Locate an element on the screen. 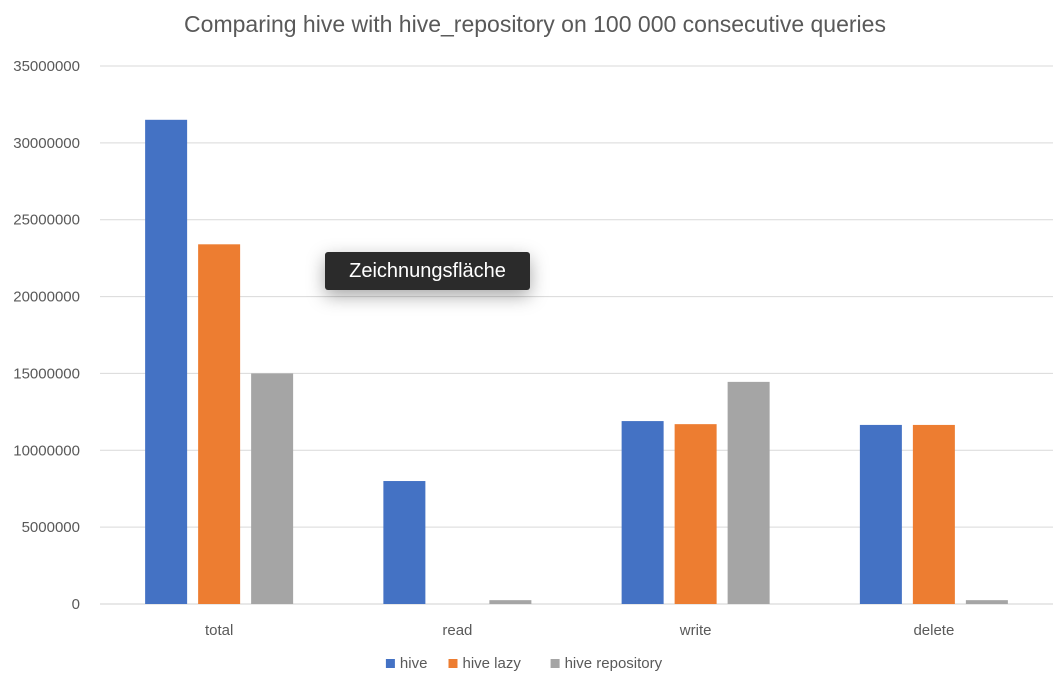  y-tick-label: 25000000 is located at coordinates (46, 220).